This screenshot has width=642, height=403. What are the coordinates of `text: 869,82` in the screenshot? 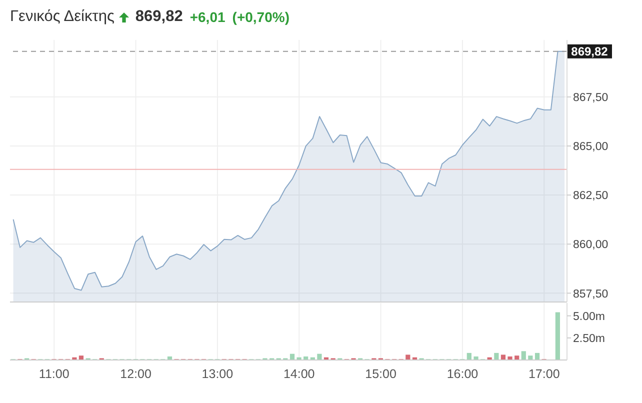 It's located at (159, 17).